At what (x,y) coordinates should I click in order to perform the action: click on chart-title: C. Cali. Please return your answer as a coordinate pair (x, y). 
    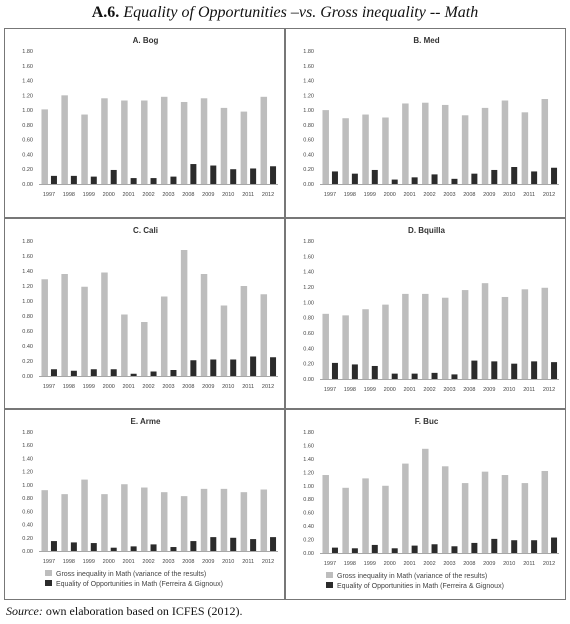
    Looking at the image, I should click on (145, 230).